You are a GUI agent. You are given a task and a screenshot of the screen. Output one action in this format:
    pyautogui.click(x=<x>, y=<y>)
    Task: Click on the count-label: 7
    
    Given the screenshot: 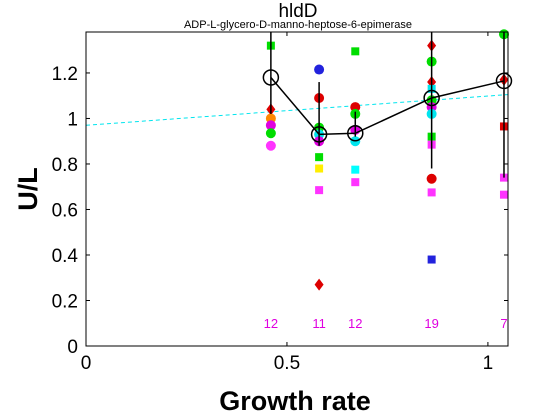 What is the action you would take?
    pyautogui.click(x=503, y=323)
    